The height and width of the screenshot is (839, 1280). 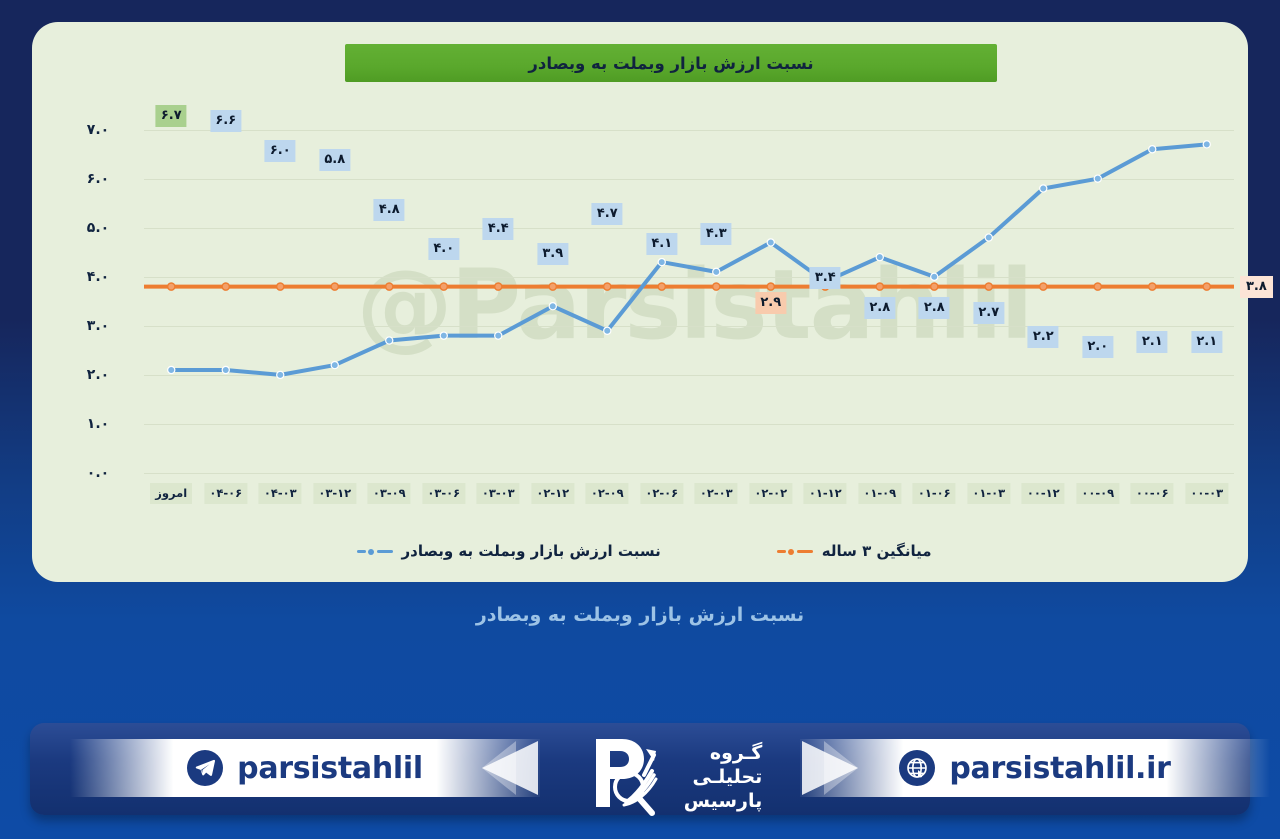 What do you see at coordinates (1098, 493) in the screenshot?
I see `x-axis-tick-label: ۰۰-۰۹` at bounding box center [1098, 493].